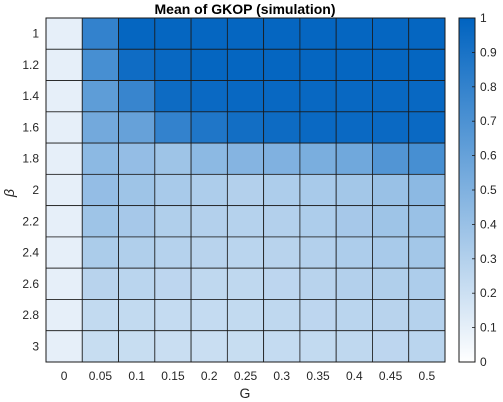 The image size is (503, 402). I want to click on x-tick-labels: 0 0.05 0.1 0.15 0.2 0.25 0.3 0.35 0.4 0.45 0.5, so click(248, 376).